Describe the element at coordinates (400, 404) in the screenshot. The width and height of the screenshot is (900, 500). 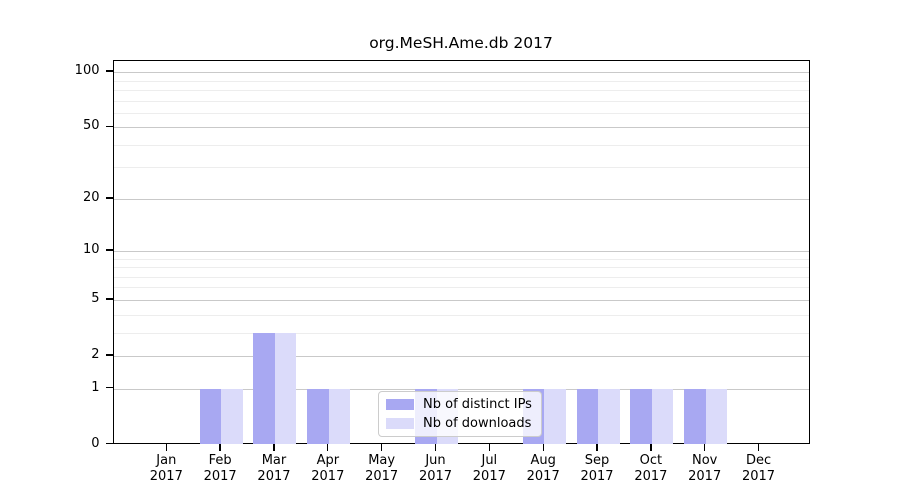
I see `legend-swatch-distinct-ips` at that location.